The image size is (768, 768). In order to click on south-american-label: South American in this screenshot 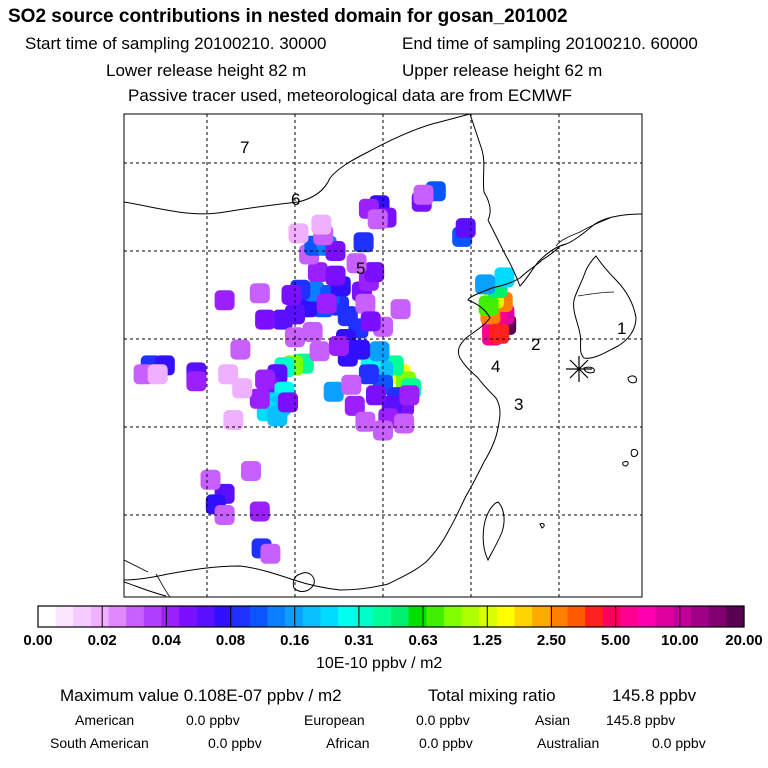, I will do `click(99, 743)`.